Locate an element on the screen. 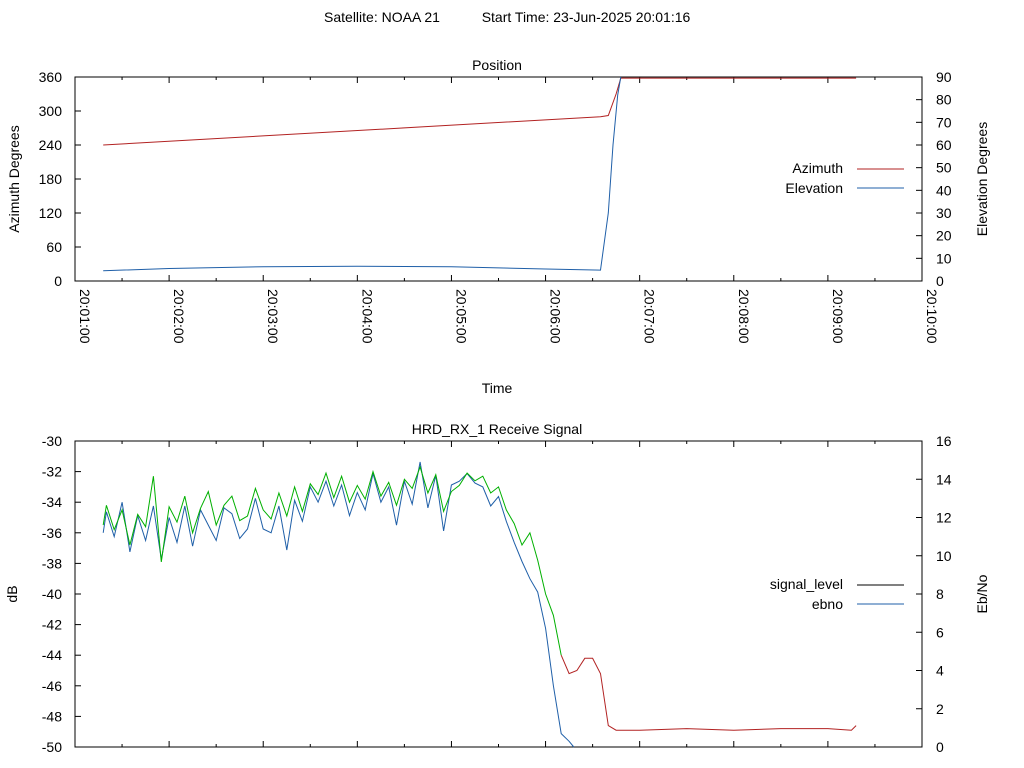 This screenshot has height=768, width=1024. legend-label-signal-level: signal_level is located at coordinates (806, 584).